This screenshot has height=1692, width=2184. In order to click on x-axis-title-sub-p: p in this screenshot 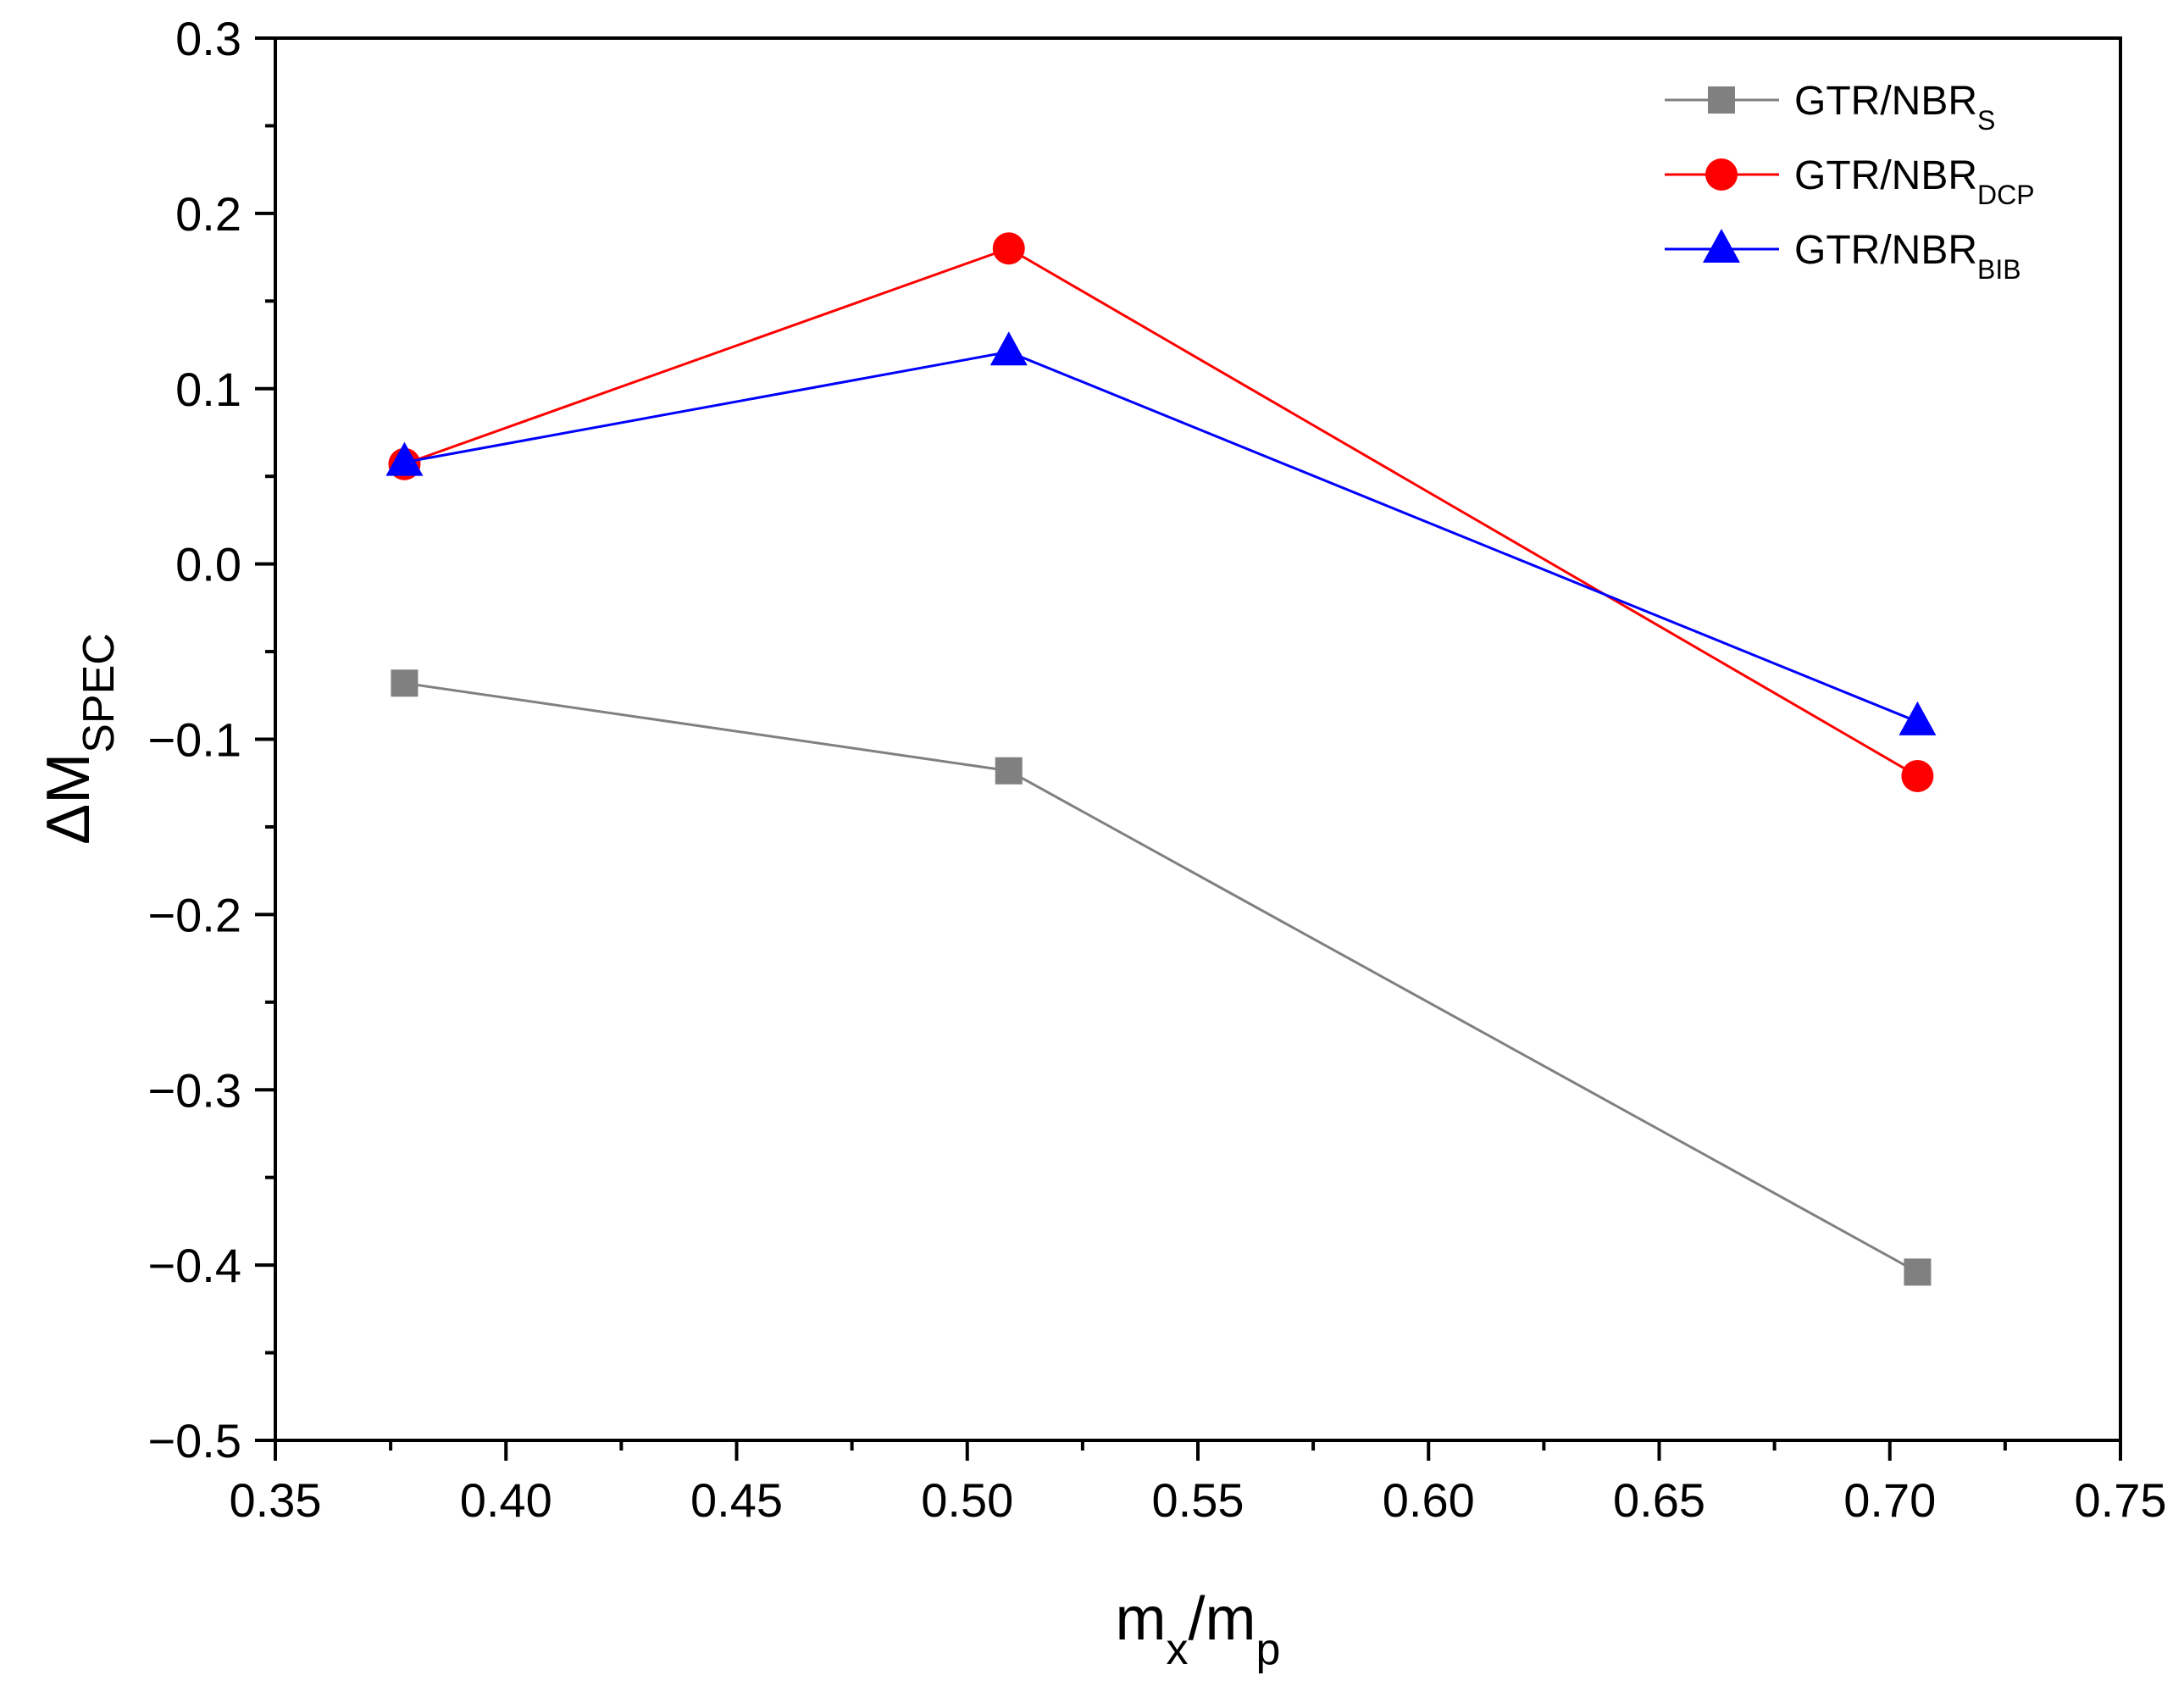, I will do `click(1268, 1649)`.